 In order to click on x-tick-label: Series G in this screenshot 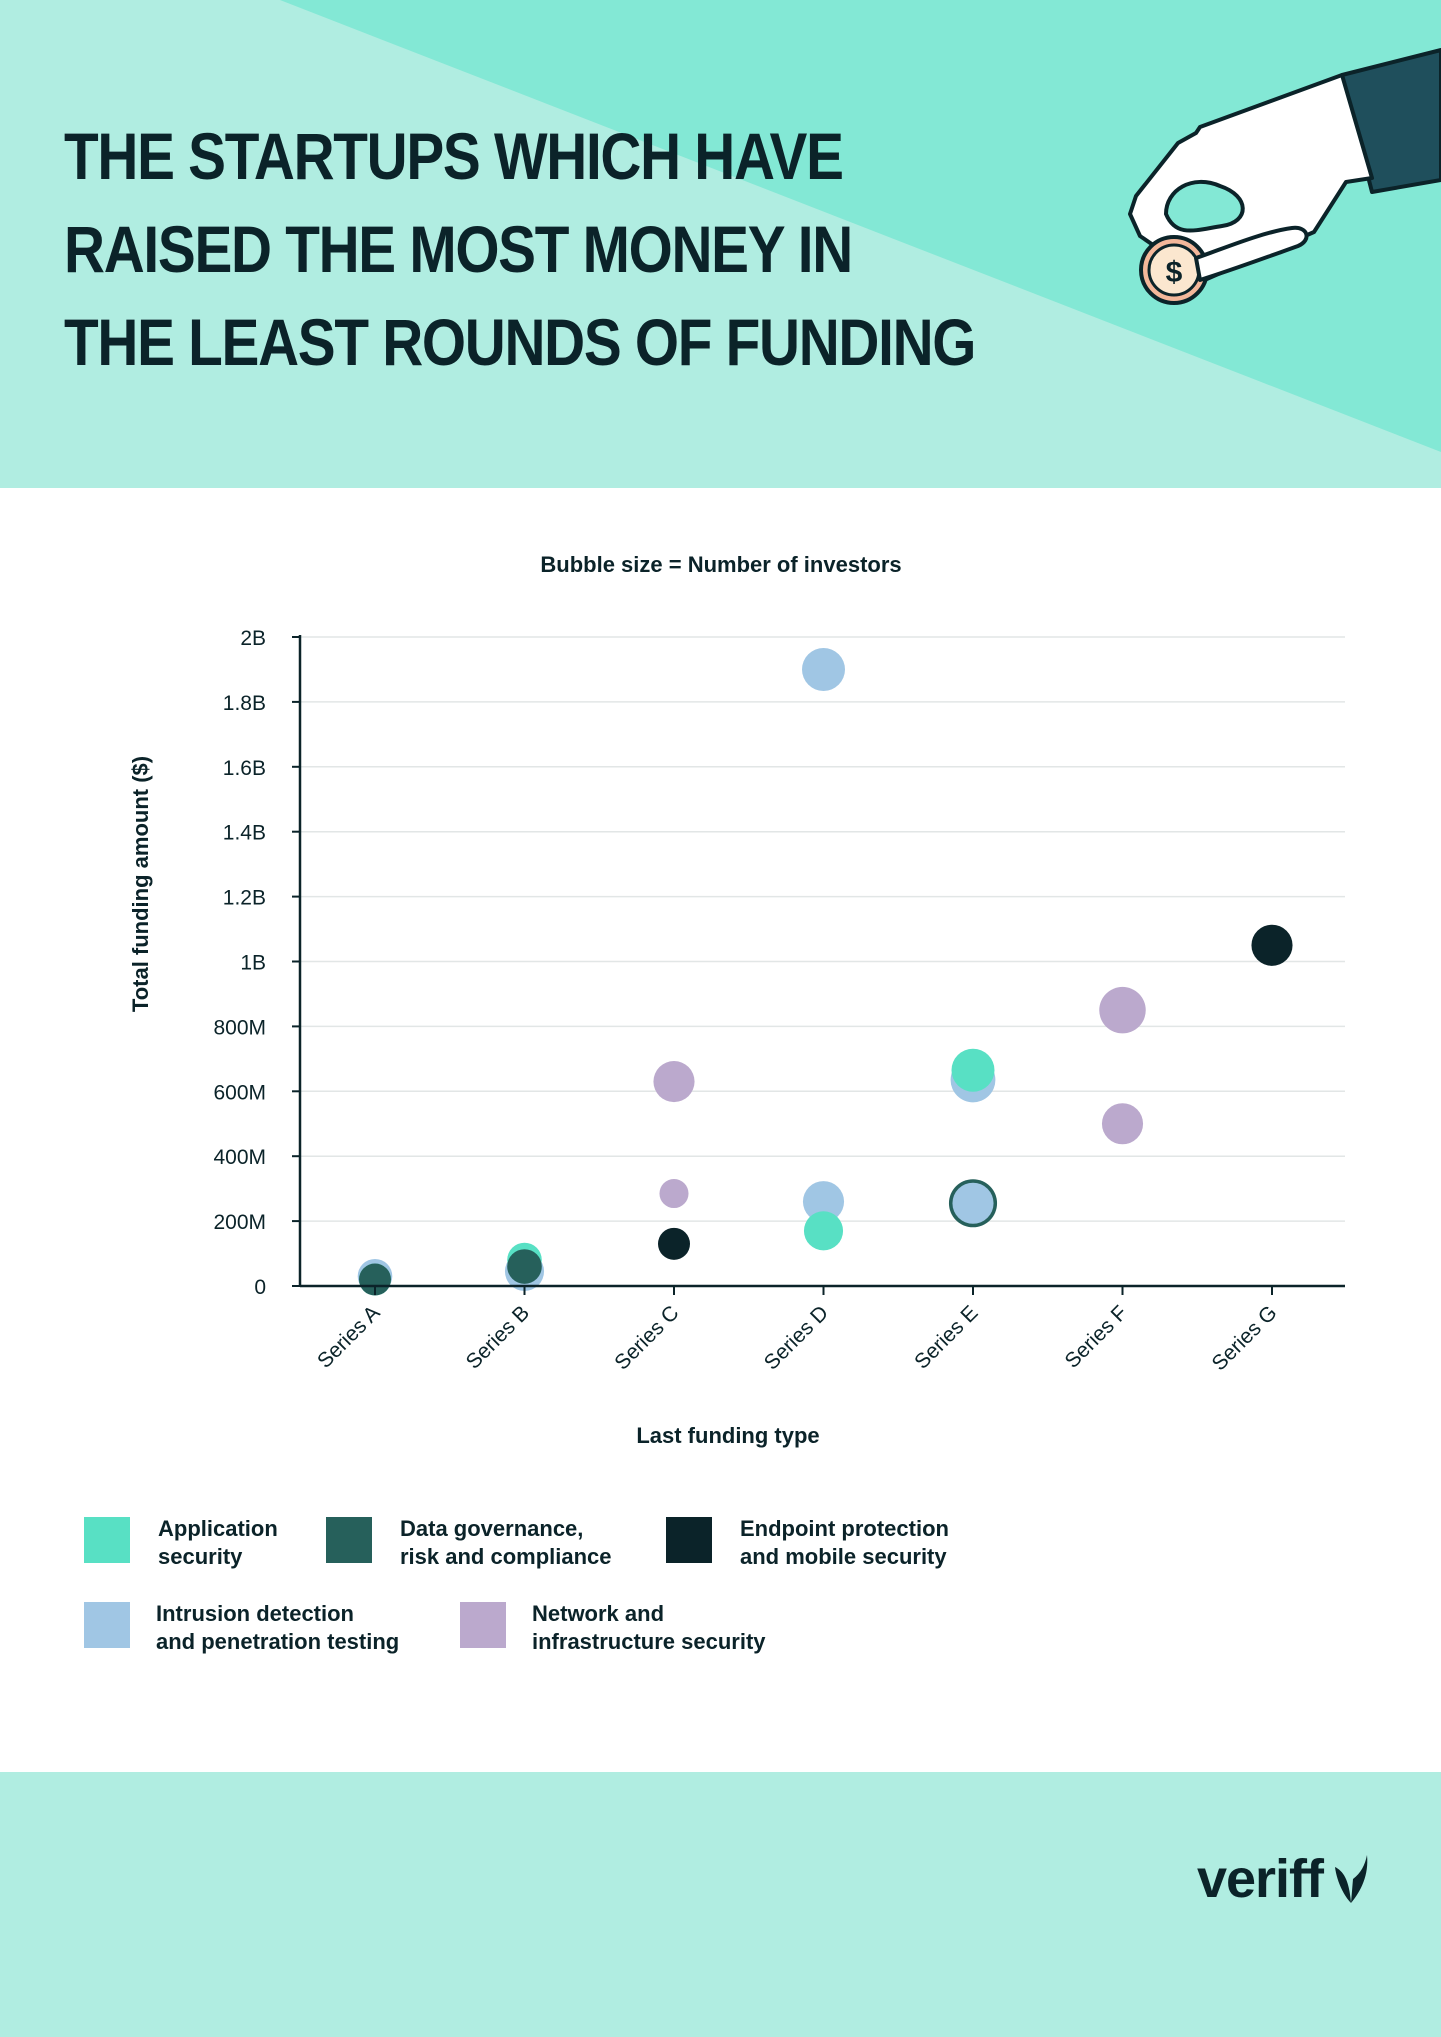, I will do `click(1244, 1338)`.